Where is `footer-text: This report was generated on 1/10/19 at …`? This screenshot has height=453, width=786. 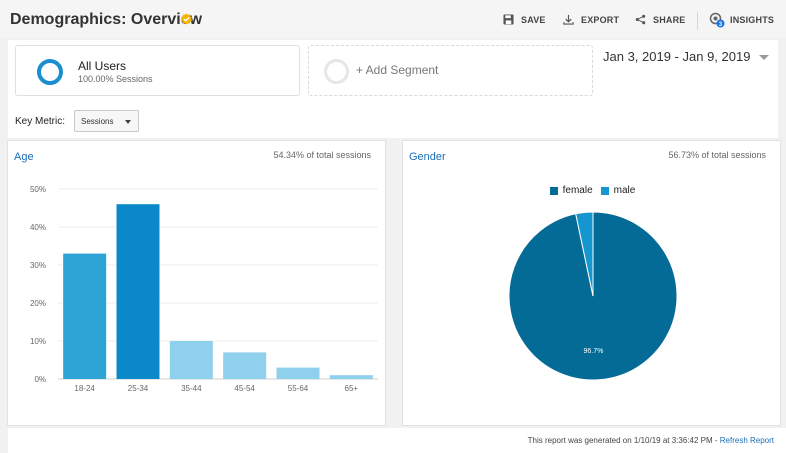 footer-text: This report was generated on 1/10/19 at … is located at coordinates (651, 440).